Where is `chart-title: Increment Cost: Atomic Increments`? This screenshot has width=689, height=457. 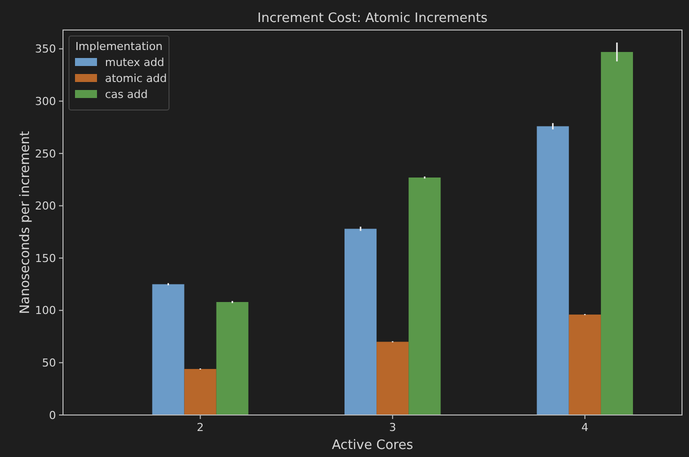 chart-title: Increment Cost: Atomic Increments is located at coordinates (372, 18).